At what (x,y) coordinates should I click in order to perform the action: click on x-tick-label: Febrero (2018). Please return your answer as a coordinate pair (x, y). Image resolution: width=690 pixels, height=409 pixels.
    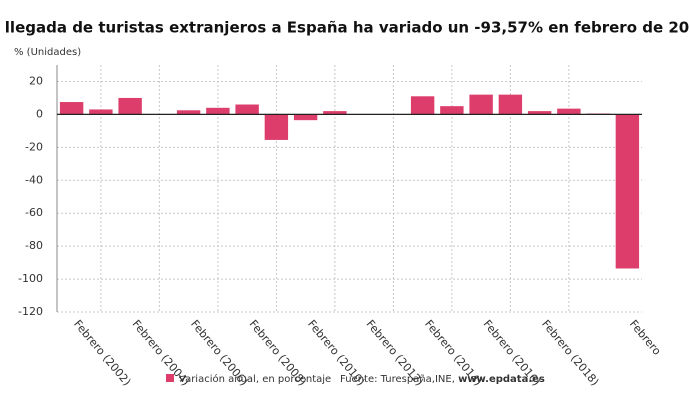
    Looking at the image, I should click on (570, 353).